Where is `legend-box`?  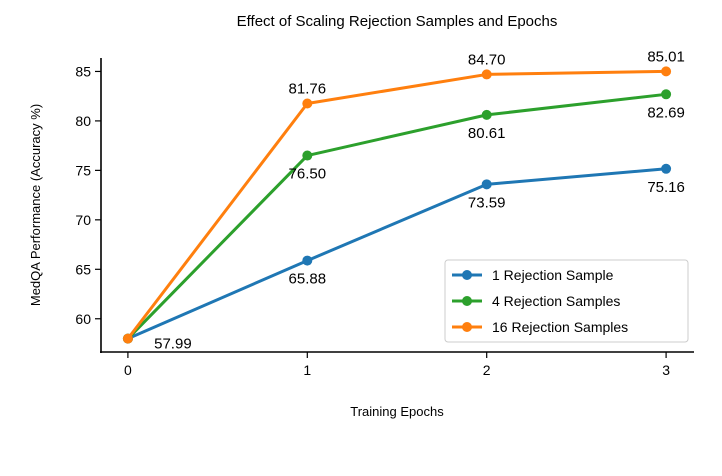 legend-box is located at coordinates (566, 301).